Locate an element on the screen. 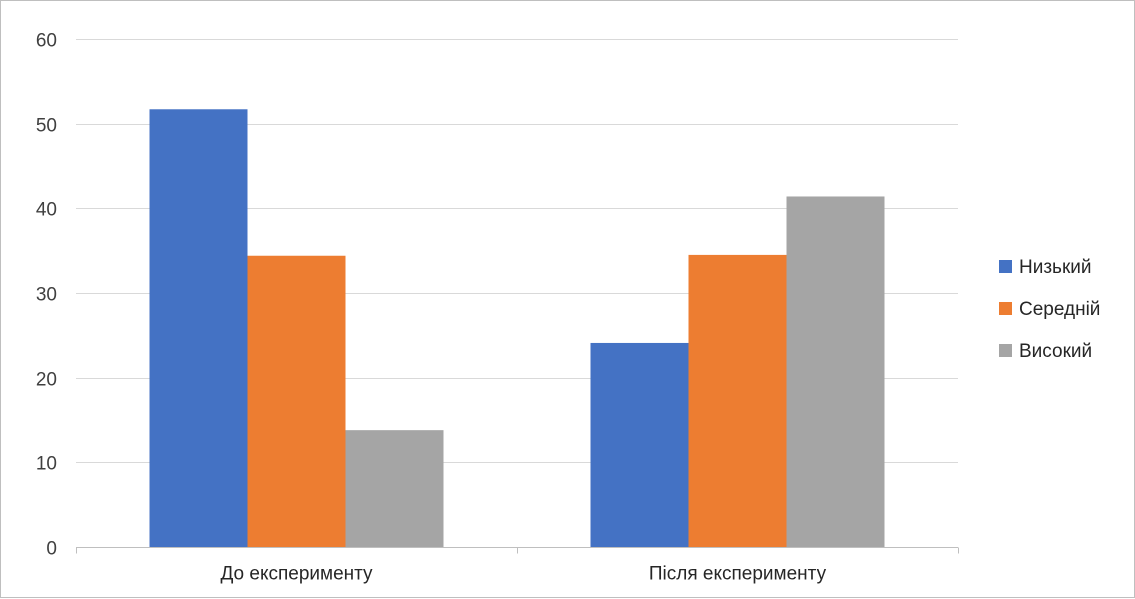 The width and height of the screenshot is (1135, 599). legend-label: Низький is located at coordinates (1055, 267).